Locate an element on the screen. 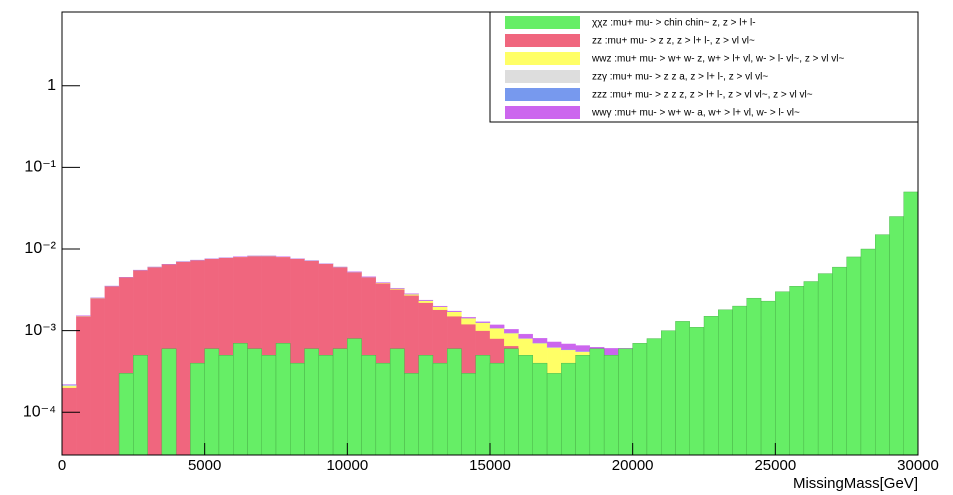  legend is located at coordinates (704, 67).